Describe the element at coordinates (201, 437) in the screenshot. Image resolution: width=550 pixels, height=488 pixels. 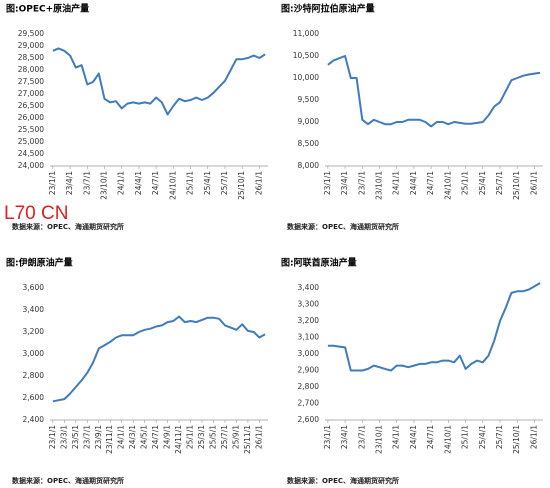
I see `x-tick-label: 25/3/1` at that location.